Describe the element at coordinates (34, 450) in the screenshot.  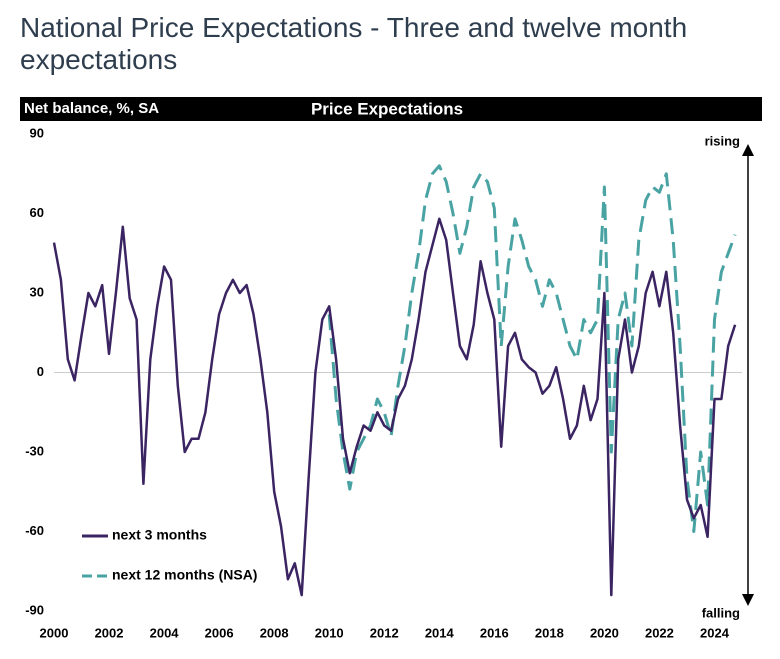
I see `y-tick-label: -30` at that location.